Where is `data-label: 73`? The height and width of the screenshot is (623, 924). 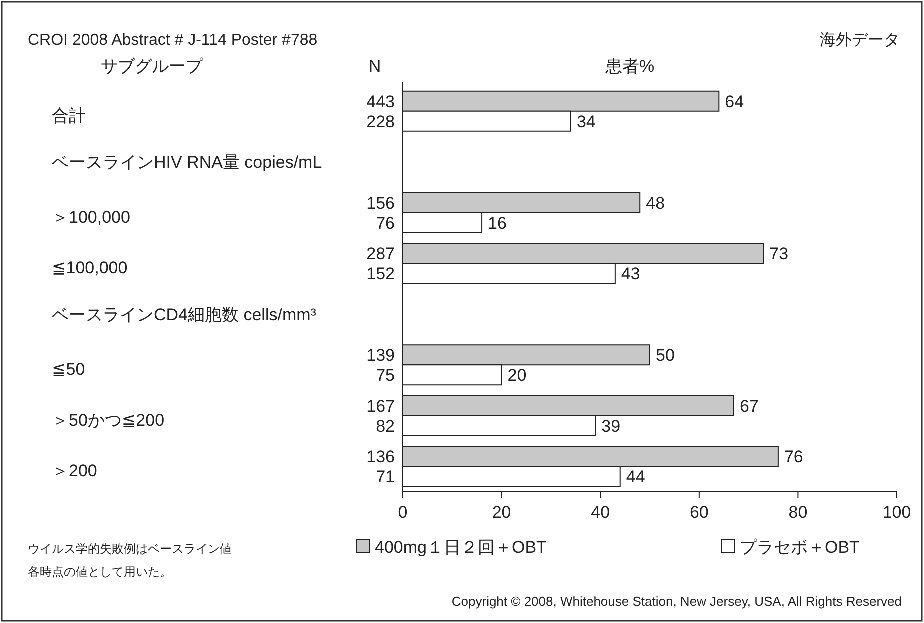 data-label: 73 is located at coordinates (779, 254).